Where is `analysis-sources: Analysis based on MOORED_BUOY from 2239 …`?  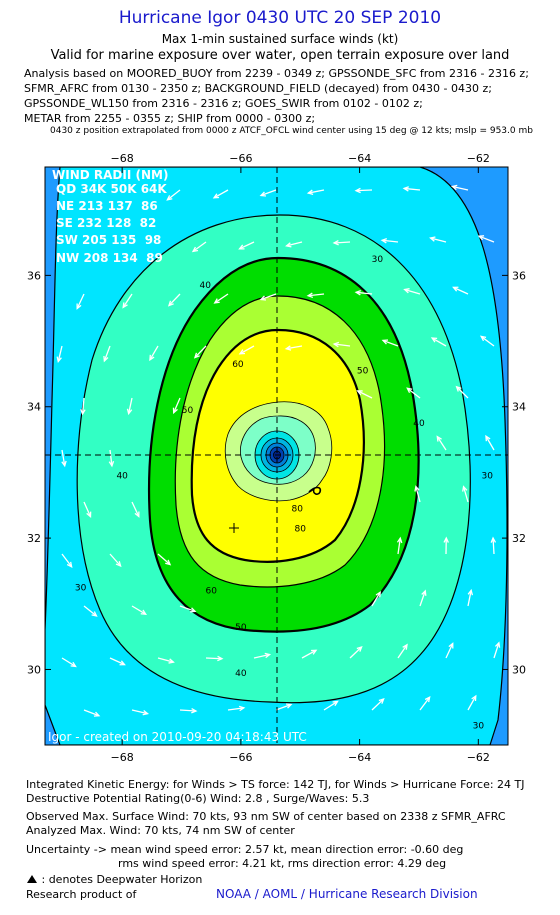
analysis-sources: Analysis based on MOORED_BUOY from 2239 … is located at coordinates (290, 96).